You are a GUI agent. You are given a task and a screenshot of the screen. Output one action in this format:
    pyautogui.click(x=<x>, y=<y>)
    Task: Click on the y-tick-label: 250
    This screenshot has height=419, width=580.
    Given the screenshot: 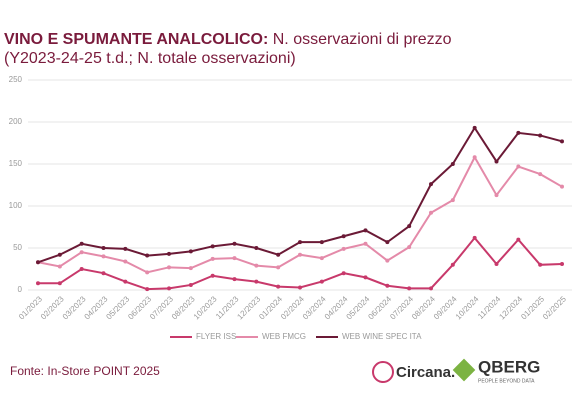 What is the action you would take?
    pyautogui.click(x=16, y=79)
    